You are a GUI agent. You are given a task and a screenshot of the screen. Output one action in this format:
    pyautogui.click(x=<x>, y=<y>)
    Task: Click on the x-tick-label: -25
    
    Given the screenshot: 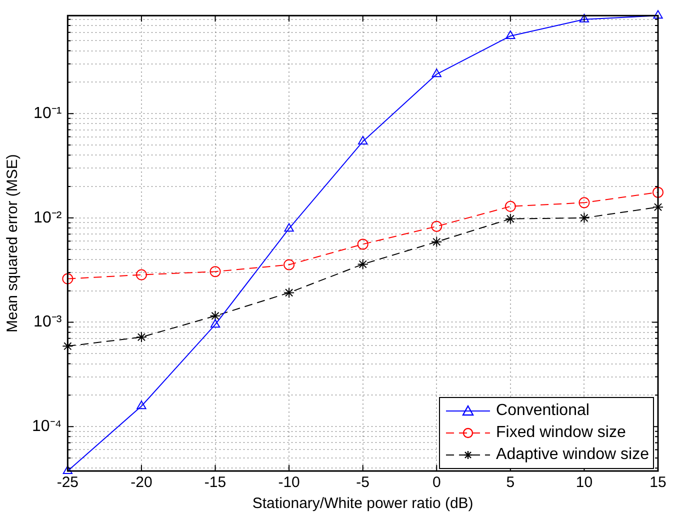 What is the action you would take?
    pyautogui.click(x=67, y=483)
    